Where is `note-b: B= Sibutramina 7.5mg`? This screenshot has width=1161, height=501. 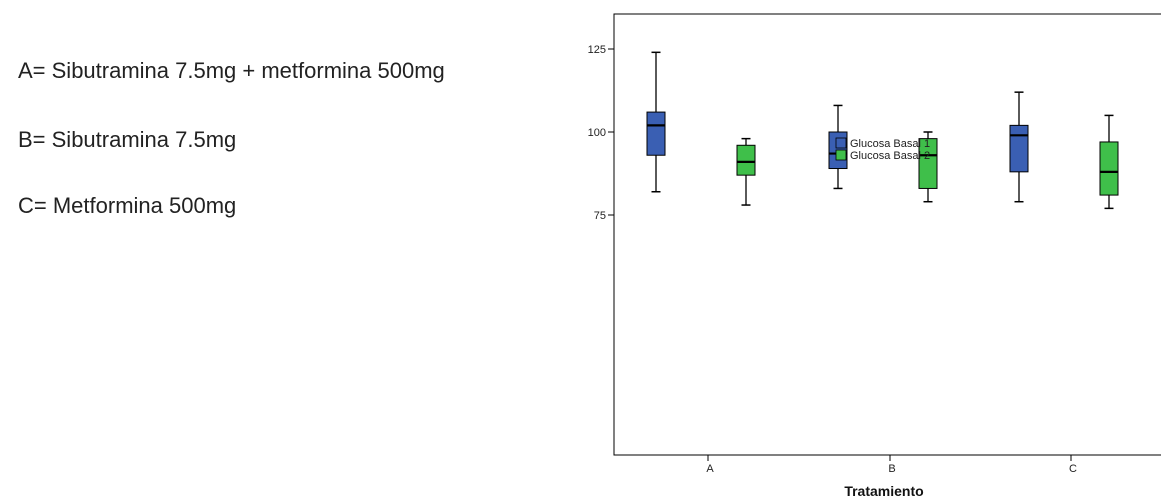 note-b: B= Sibutramina 7.5mg is located at coordinates (127, 139).